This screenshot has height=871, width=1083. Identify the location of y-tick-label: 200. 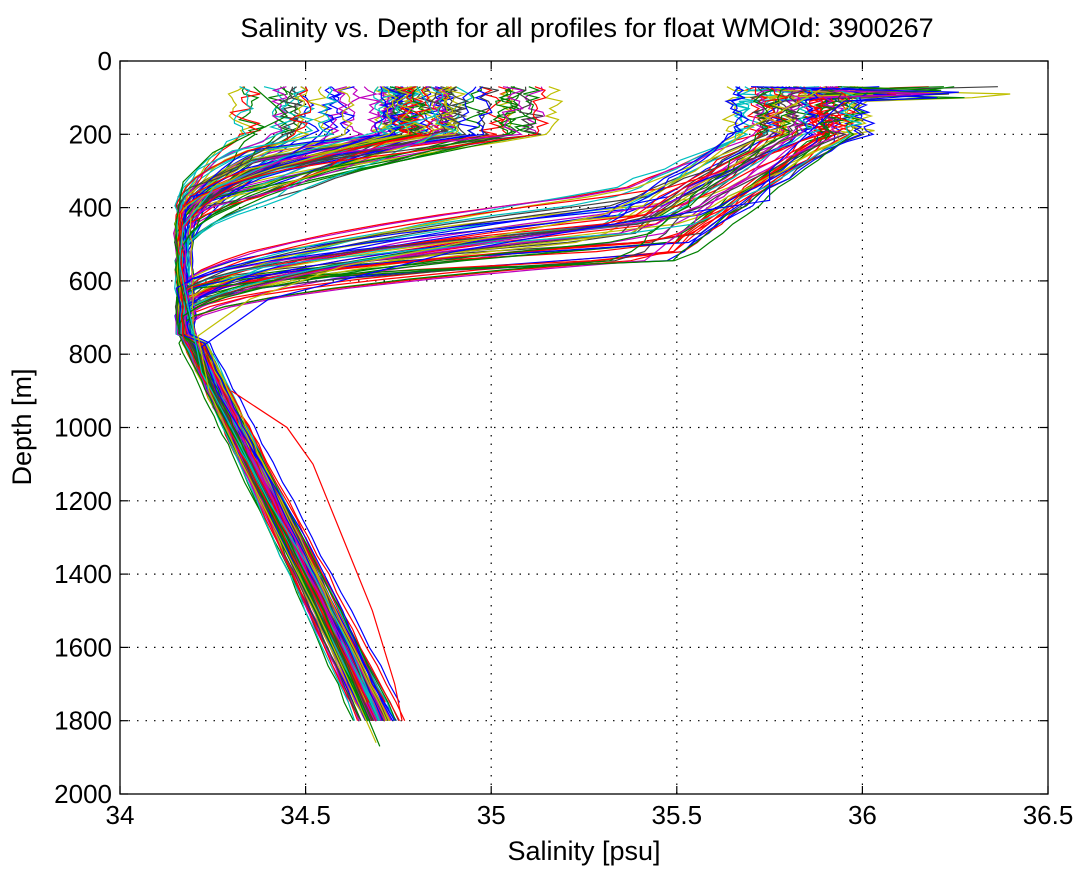
(90, 134).